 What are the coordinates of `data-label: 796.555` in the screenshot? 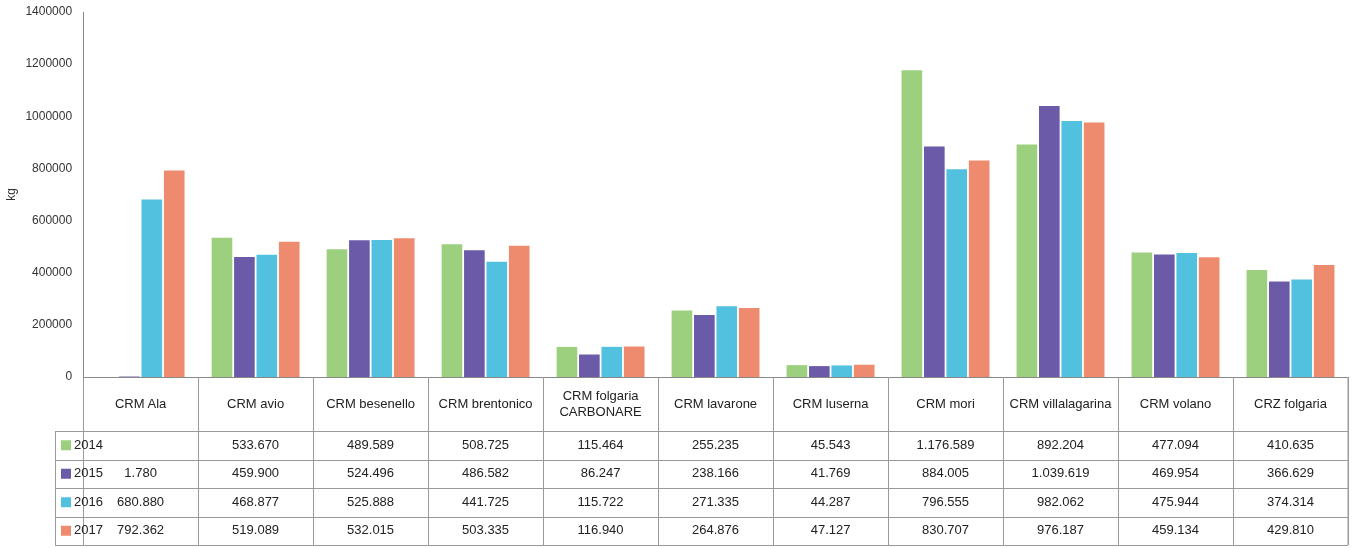 It's located at (946, 501).